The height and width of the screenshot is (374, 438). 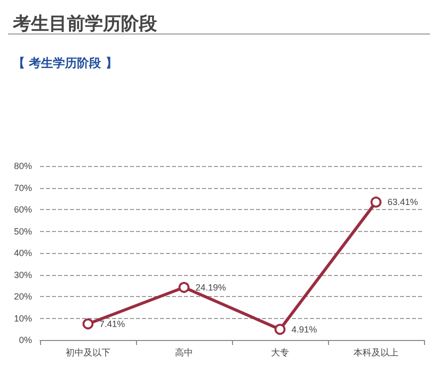 What do you see at coordinates (23, 318) in the screenshot?
I see `y-tick-label: 10%` at bounding box center [23, 318].